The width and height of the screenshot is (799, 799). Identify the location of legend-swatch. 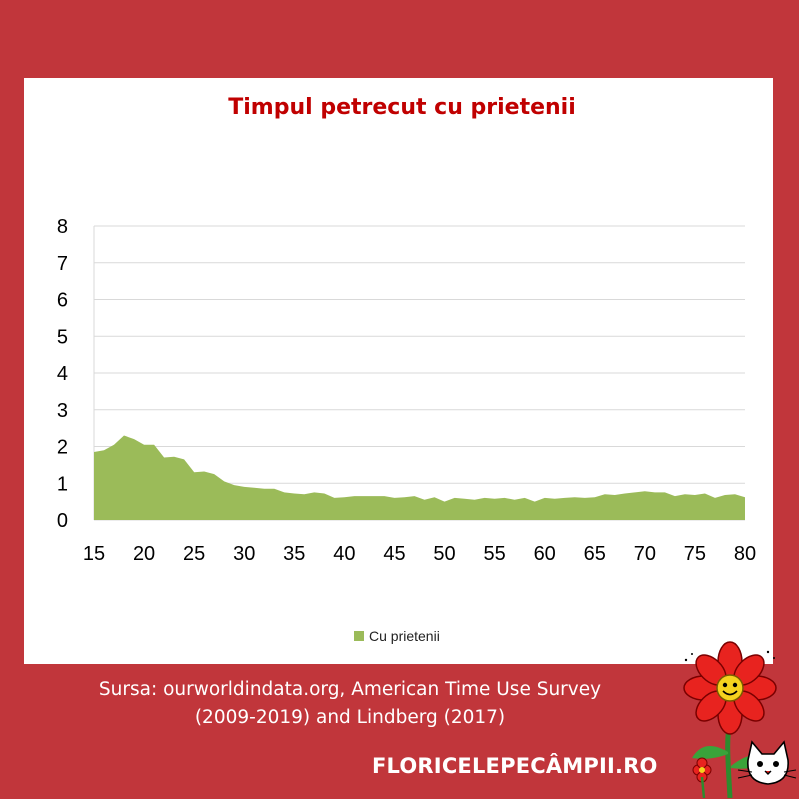
(359, 636).